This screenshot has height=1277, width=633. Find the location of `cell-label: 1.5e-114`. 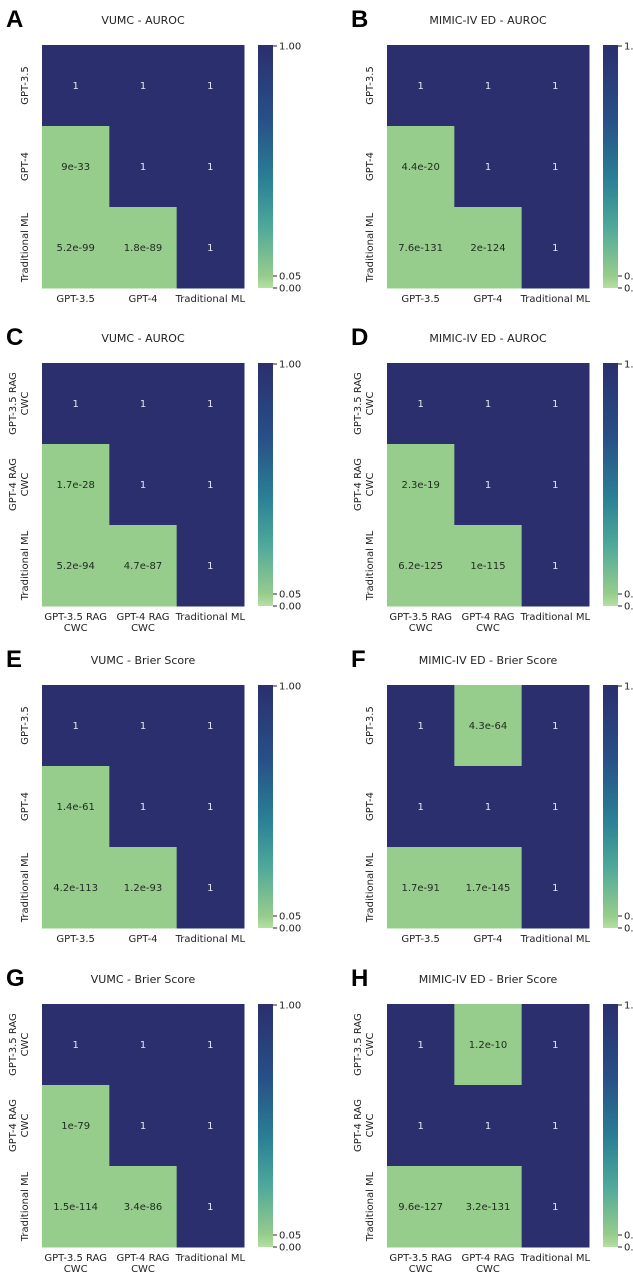

cell-label: 1.5e-114 is located at coordinates (75, 1207).